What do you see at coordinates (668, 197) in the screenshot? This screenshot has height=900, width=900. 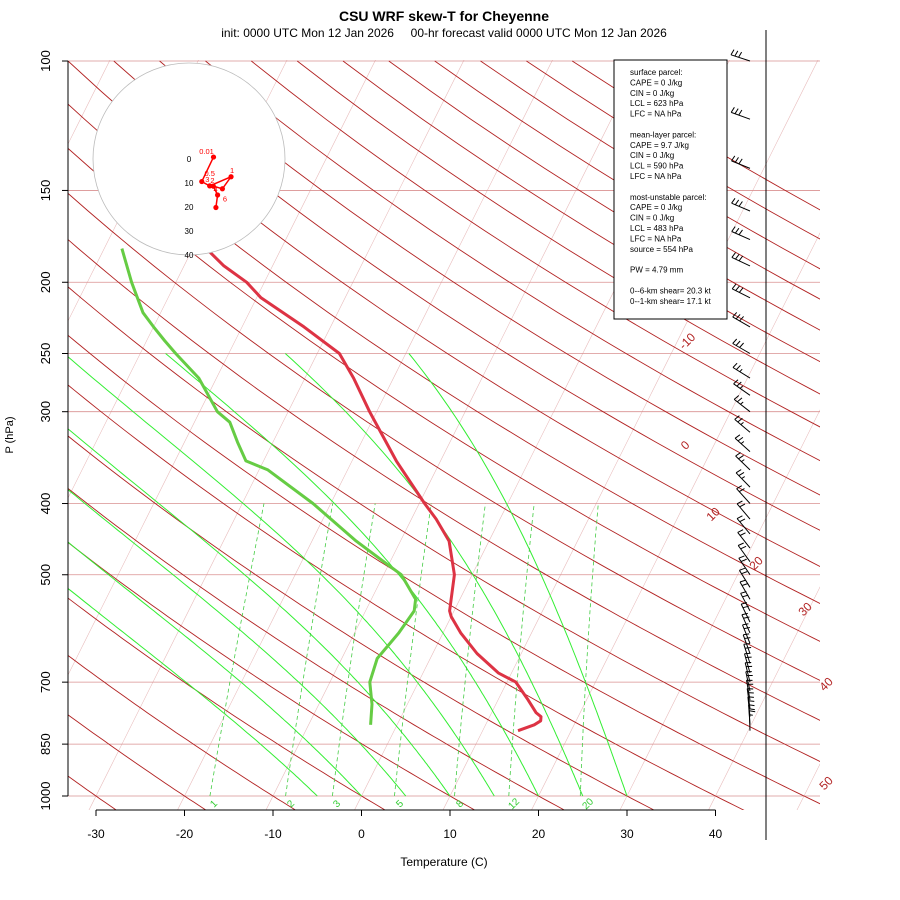 I see `stats-line: most-unstable parcel:` at bounding box center [668, 197].